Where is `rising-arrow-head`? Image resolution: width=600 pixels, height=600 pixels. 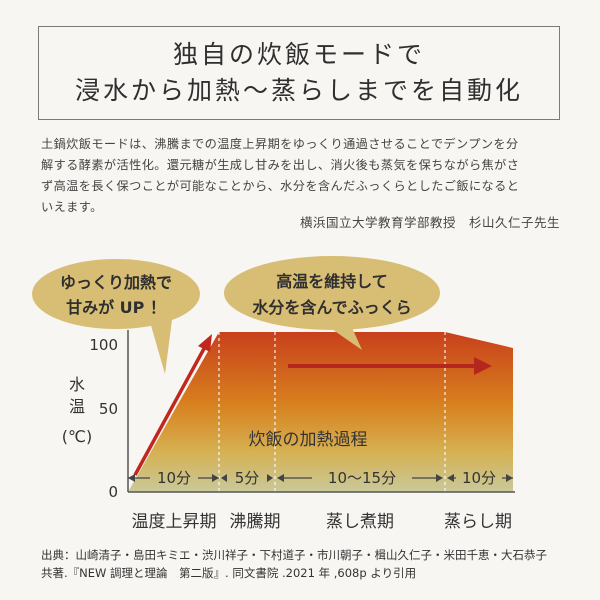
rising-arrow-head is located at coordinates (205, 343).